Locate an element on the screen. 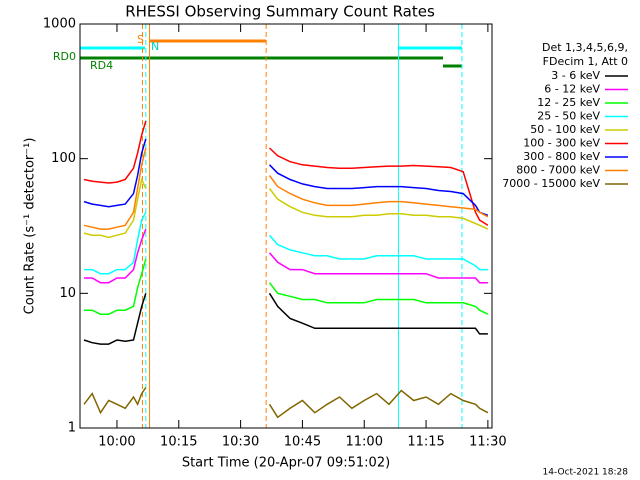  x-tick-label: 10:30 is located at coordinates (240, 442).